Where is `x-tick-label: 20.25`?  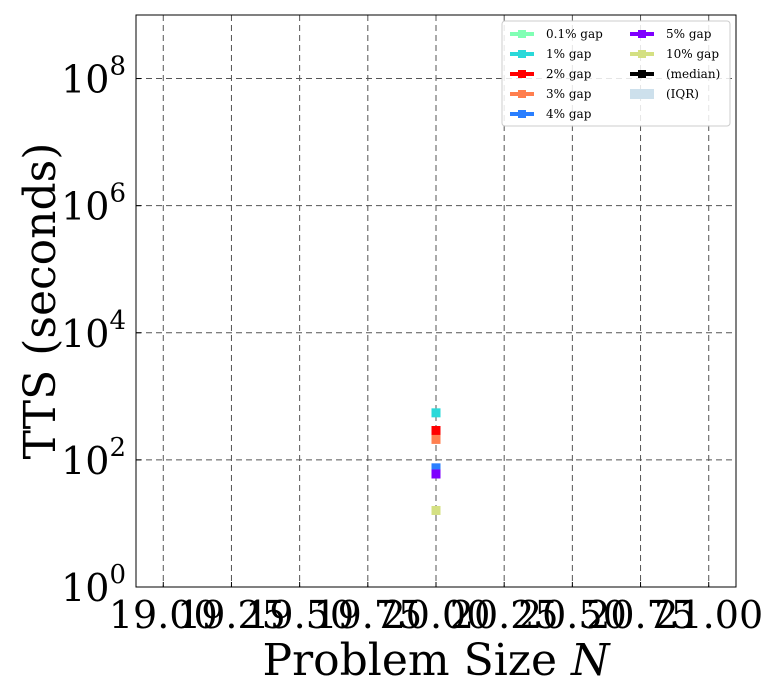 x-tick-label: 20.25 is located at coordinates (504, 615).